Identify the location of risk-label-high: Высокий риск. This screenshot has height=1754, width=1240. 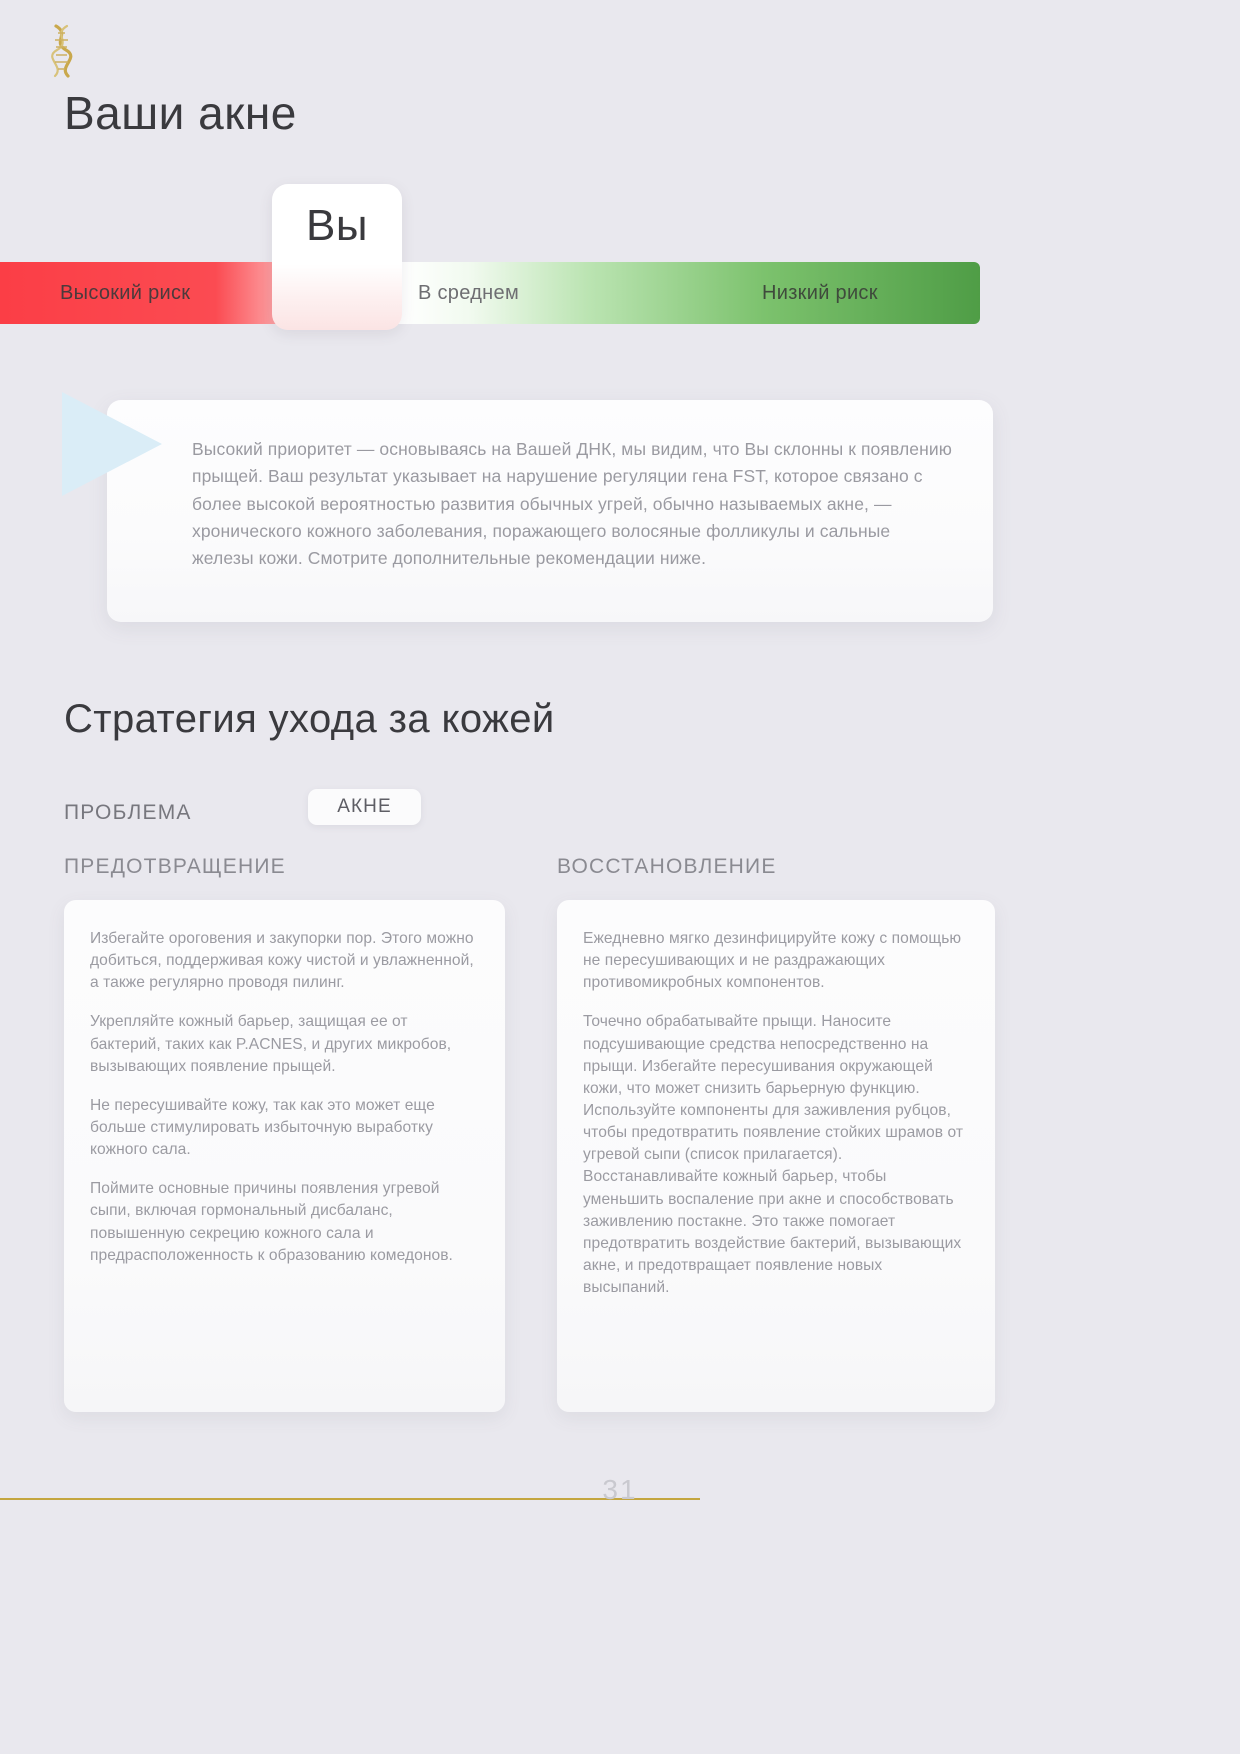
(125, 292).